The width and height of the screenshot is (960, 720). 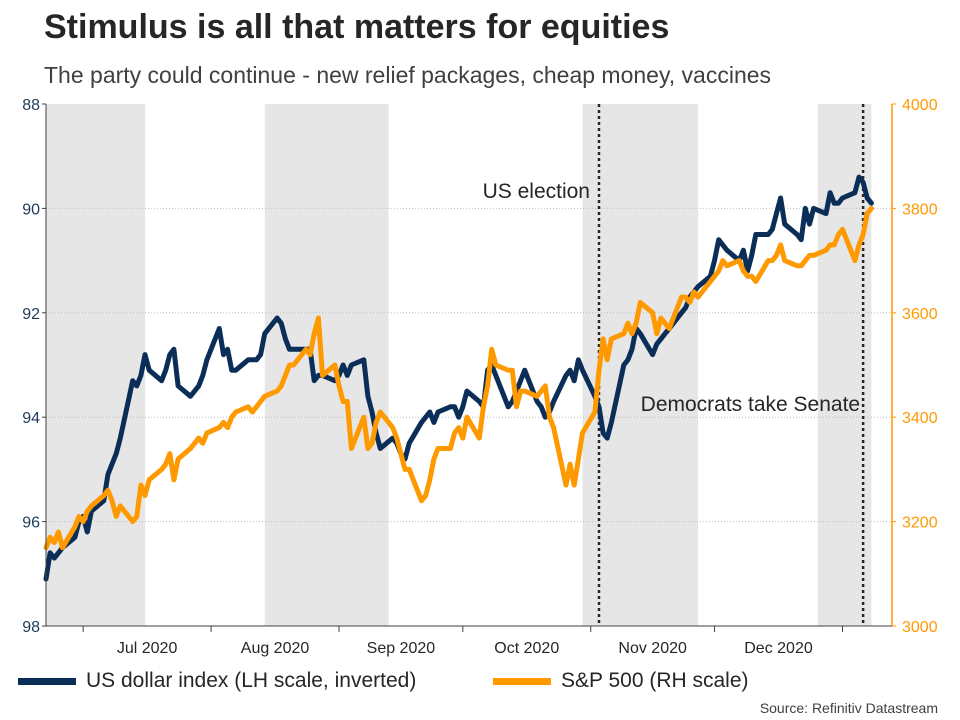 I want to click on legend-spx: S&P 500 (RH scale), so click(x=621, y=681).